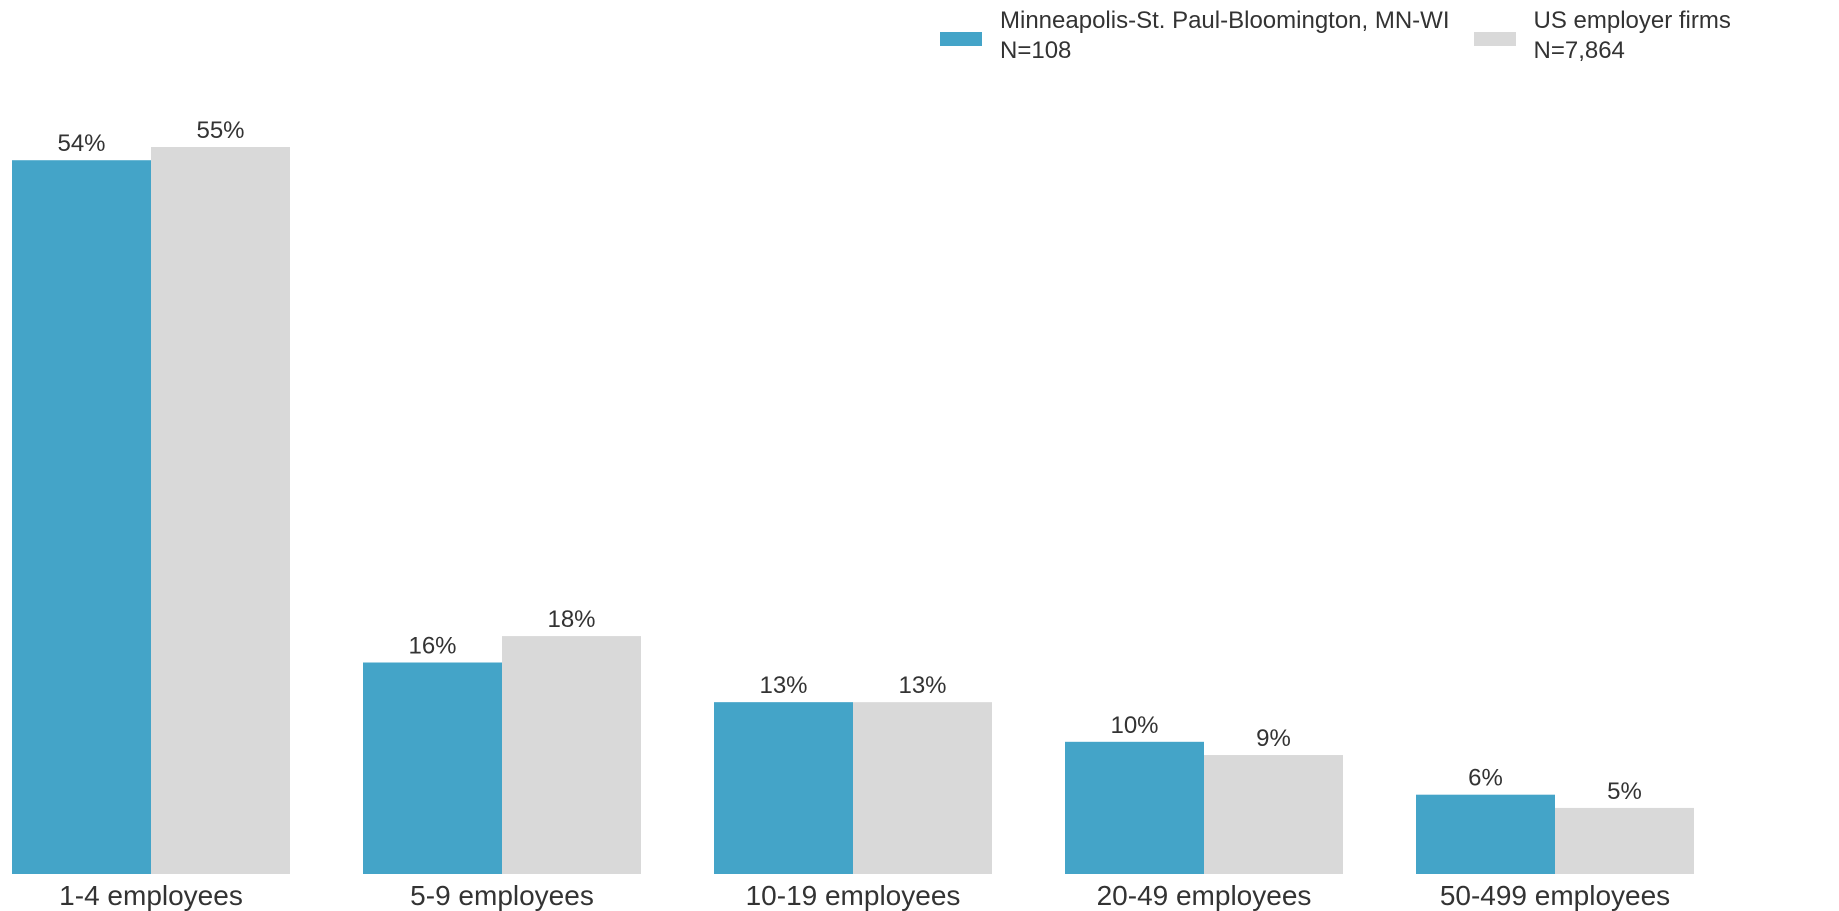 Image resolution: width=1839 pixels, height=911 pixels. What do you see at coordinates (1494, 39) in the screenshot?
I see `legend-swatch-us` at bounding box center [1494, 39].